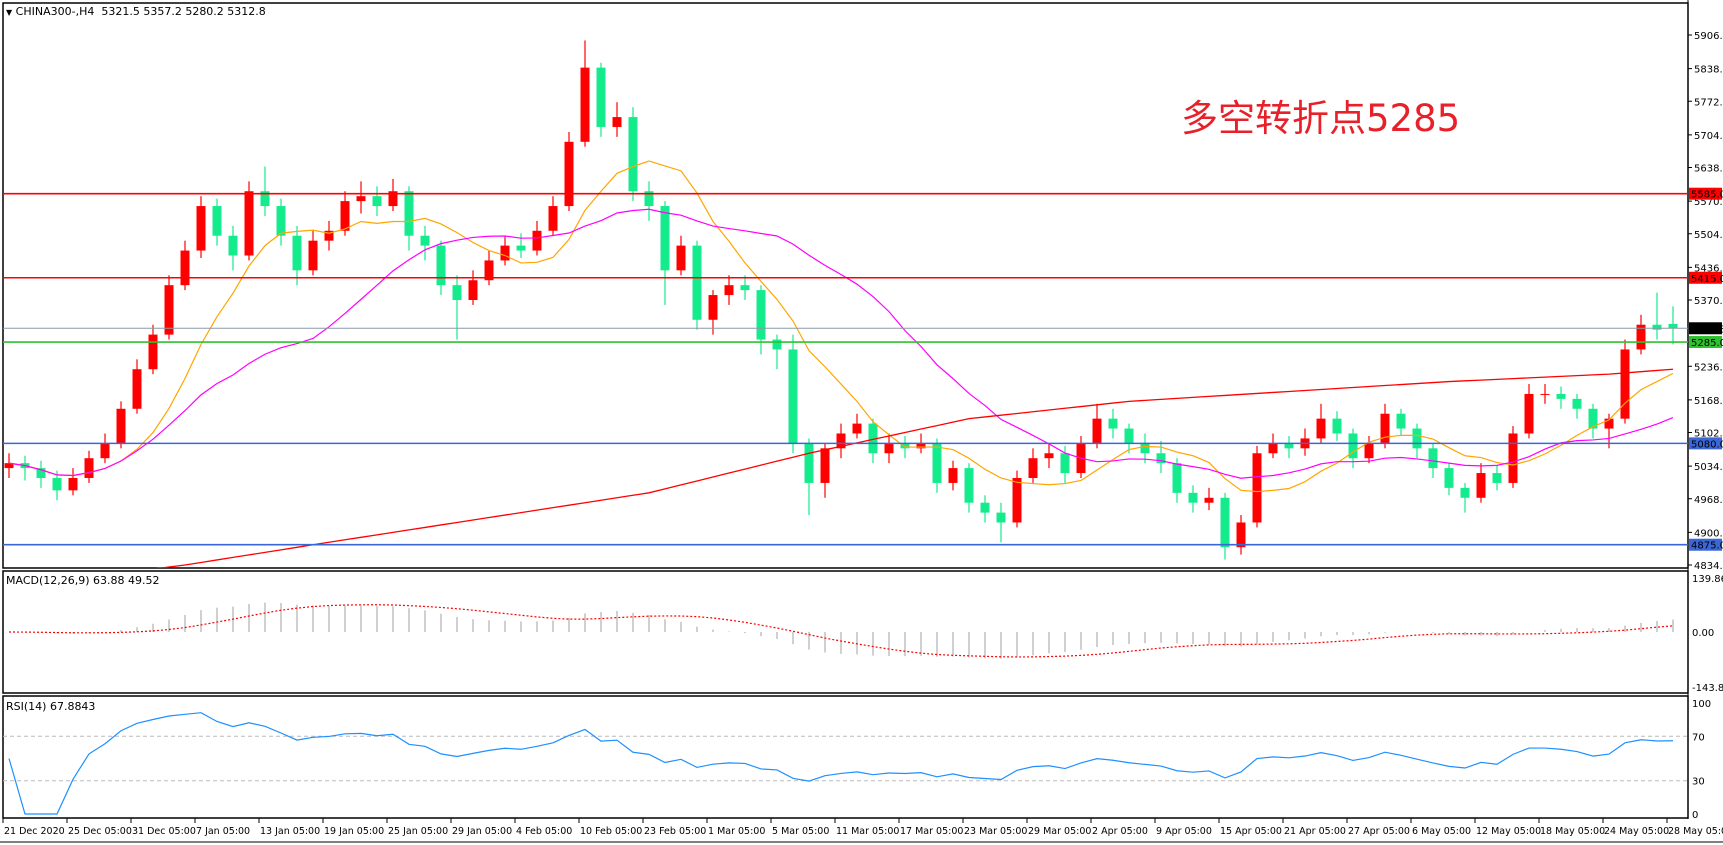 The image size is (1723, 845). Describe the element at coordinates (1708, 500) in the screenshot. I see `price-tick-label: 4968.0` at that location.